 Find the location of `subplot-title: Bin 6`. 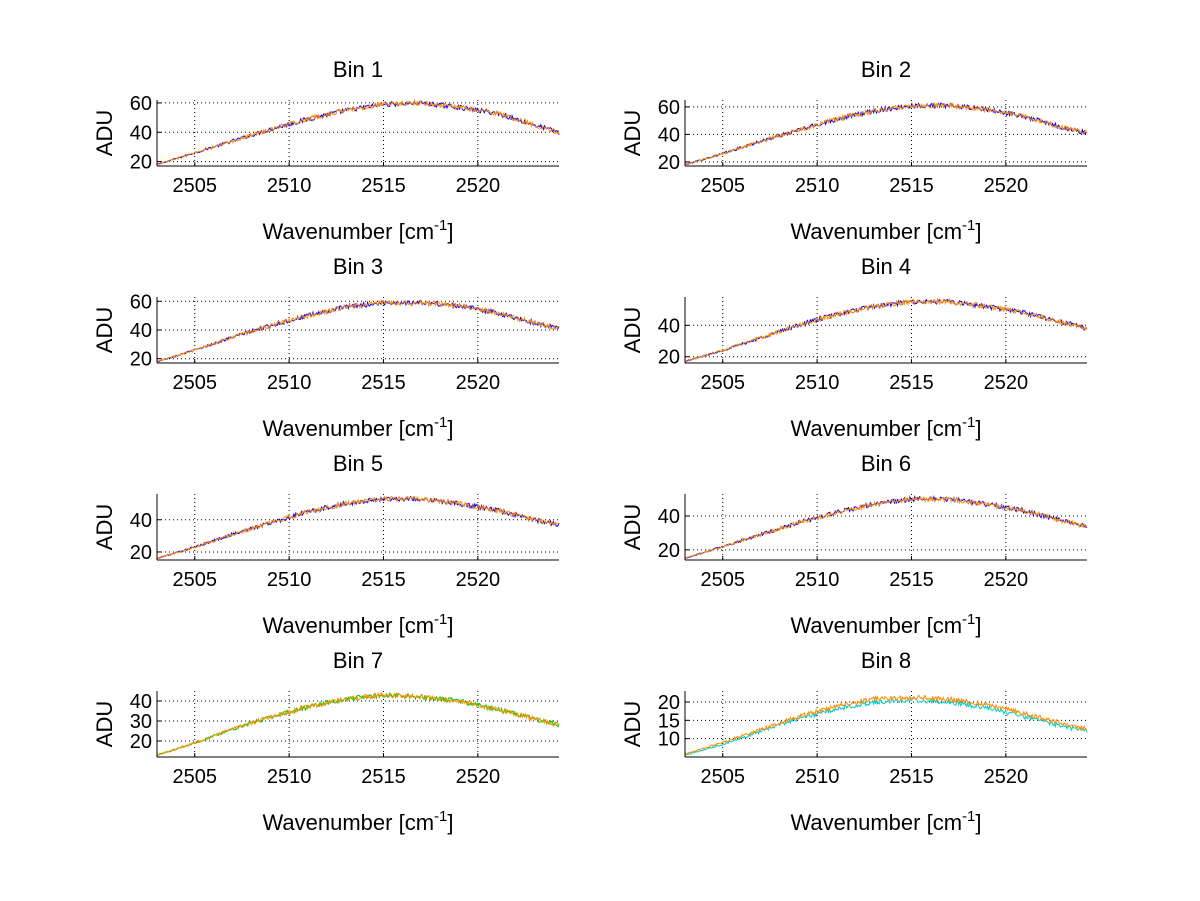

subplot-title: Bin 6 is located at coordinates (886, 463).